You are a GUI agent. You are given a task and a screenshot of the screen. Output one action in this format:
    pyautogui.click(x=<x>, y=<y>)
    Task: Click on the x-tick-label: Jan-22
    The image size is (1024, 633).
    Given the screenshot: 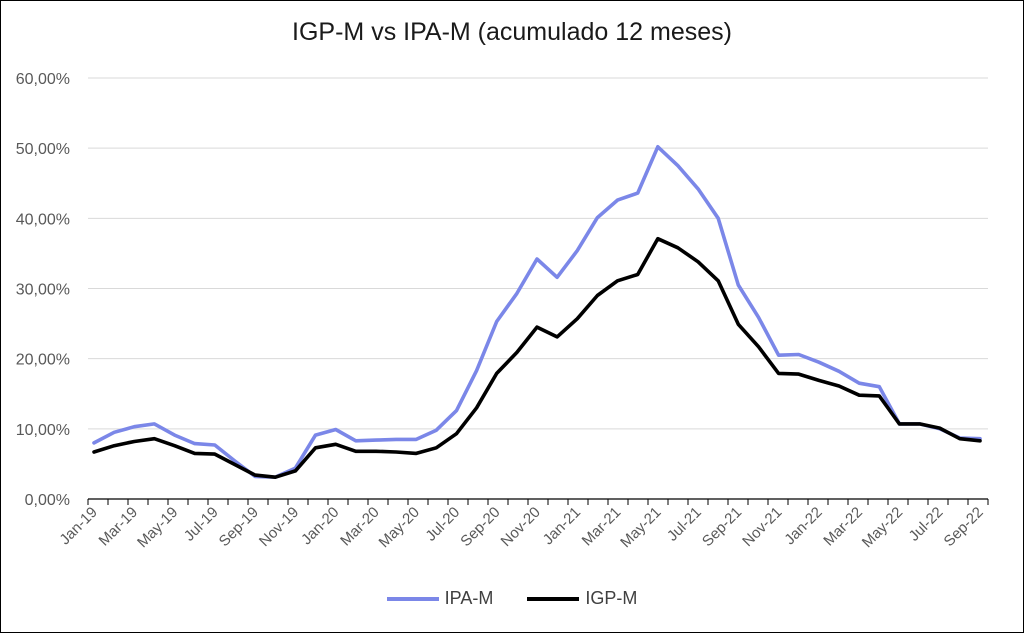 What is the action you would take?
    pyautogui.click(x=803, y=526)
    